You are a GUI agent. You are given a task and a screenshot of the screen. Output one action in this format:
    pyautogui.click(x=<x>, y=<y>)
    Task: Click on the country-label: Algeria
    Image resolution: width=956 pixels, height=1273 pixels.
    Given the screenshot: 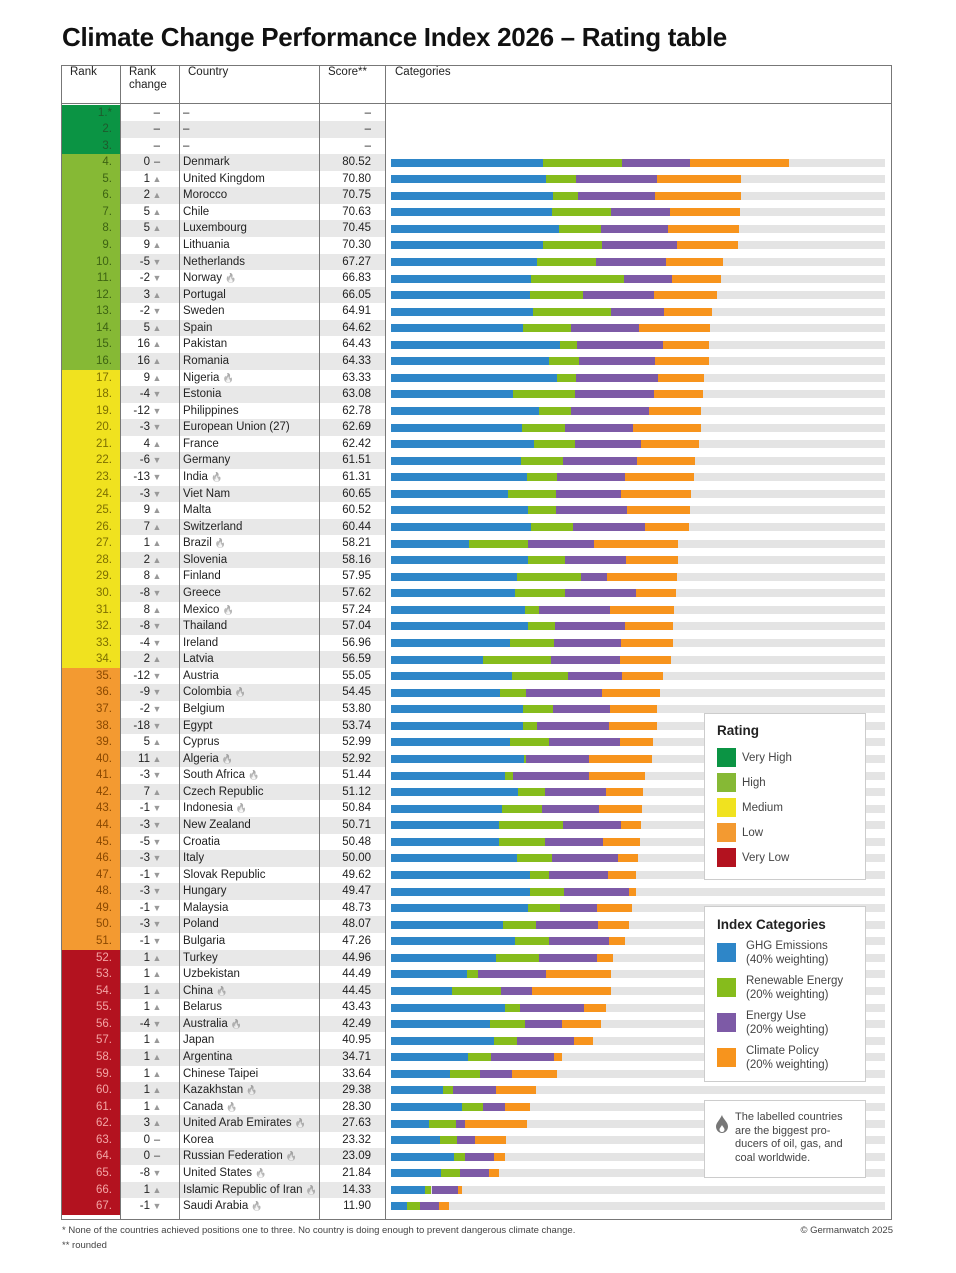 What is the action you would take?
    pyautogui.click(x=201, y=758)
    